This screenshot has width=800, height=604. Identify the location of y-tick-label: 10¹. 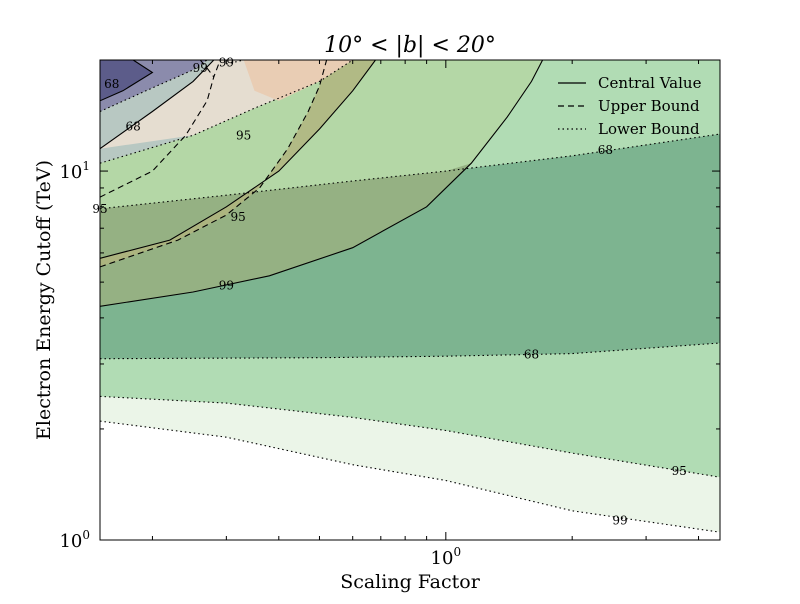
(74, 171).